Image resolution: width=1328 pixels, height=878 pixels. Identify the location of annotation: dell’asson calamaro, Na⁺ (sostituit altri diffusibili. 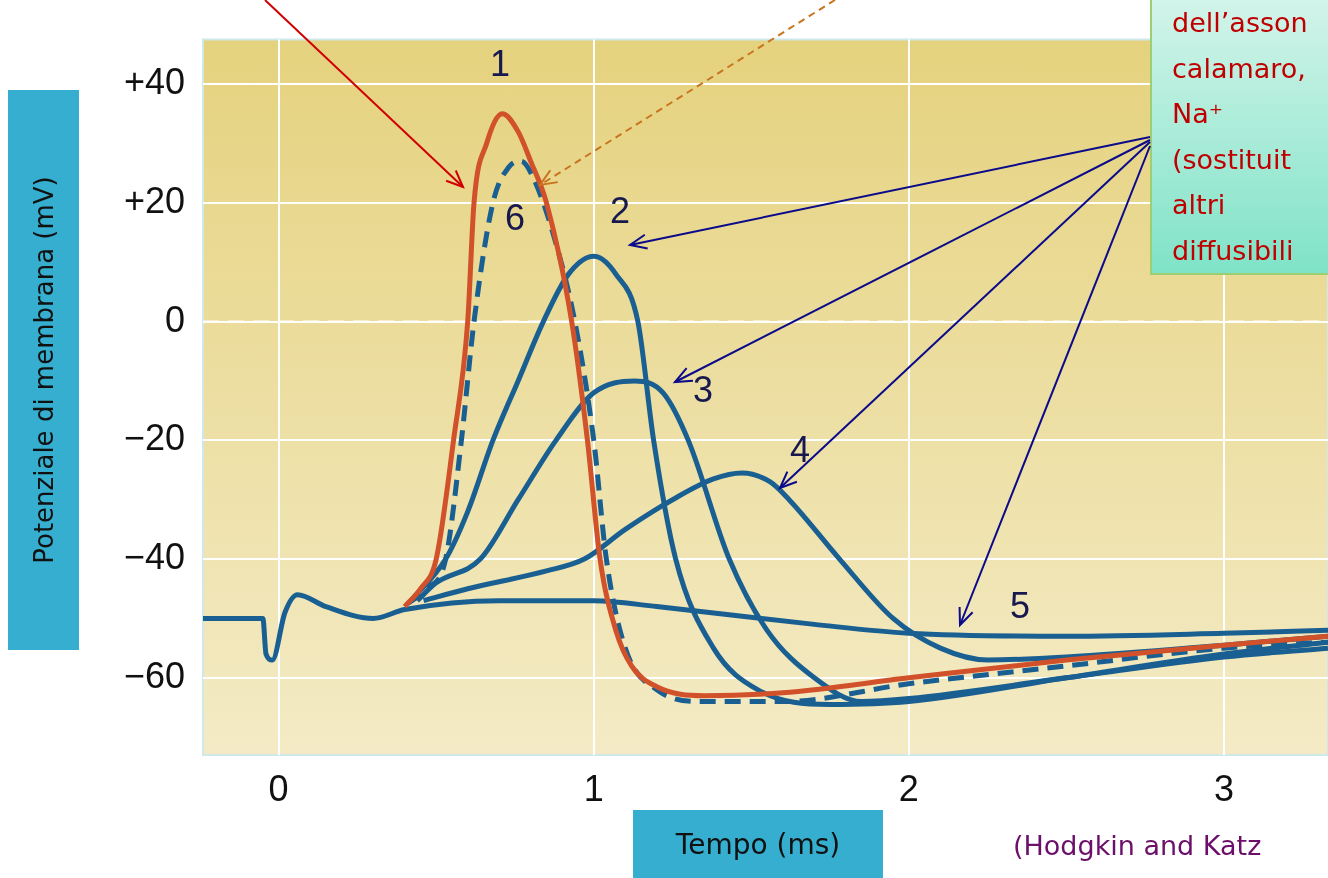
(1239, 137).